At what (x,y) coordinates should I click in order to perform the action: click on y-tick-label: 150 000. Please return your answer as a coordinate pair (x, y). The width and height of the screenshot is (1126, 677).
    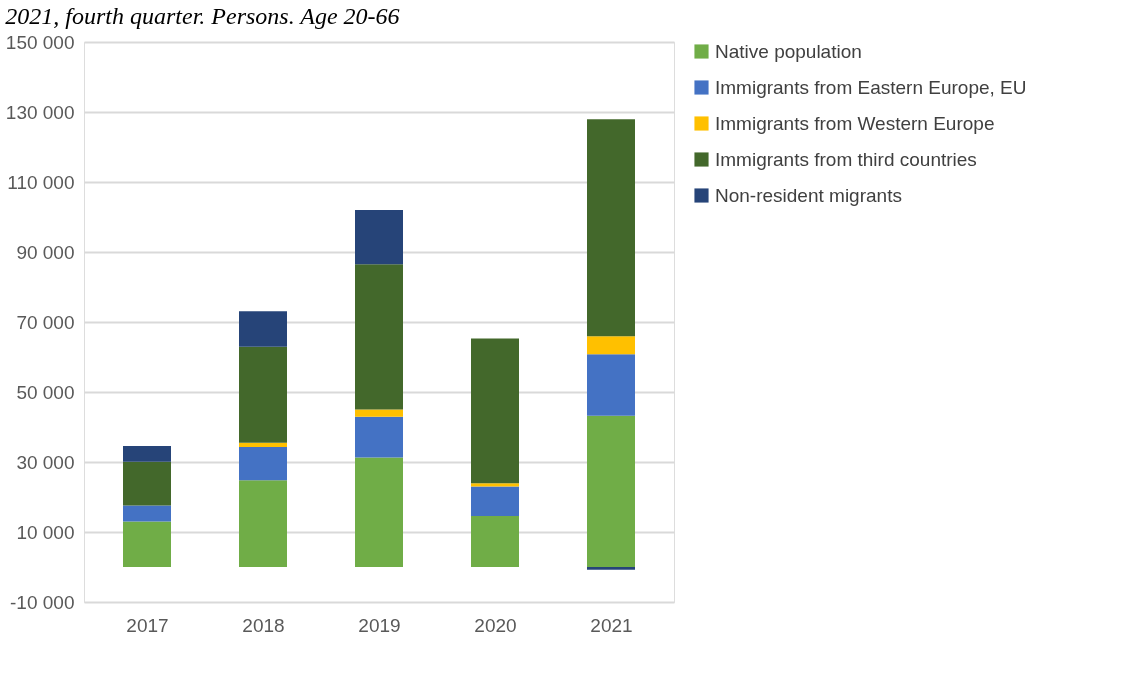
    Looking at the image, I should click on (40, 42).